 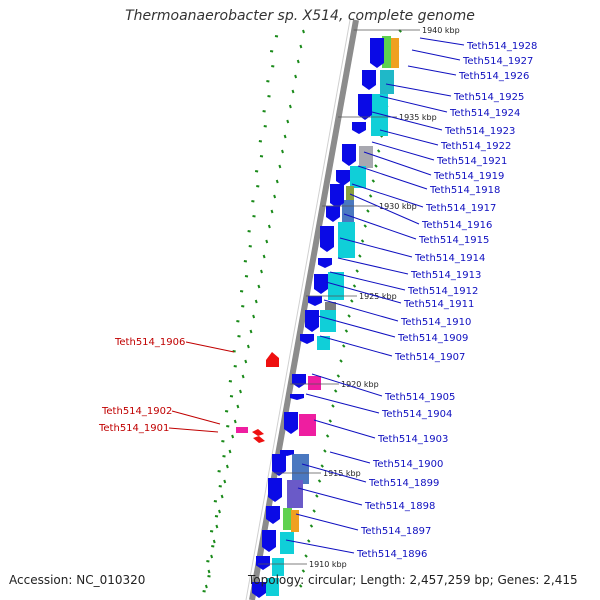 What do you see at coordinates (412, 439) in the screenshot?
I see `gene-label: Teth514_1903` at bounding box center [412, 439].